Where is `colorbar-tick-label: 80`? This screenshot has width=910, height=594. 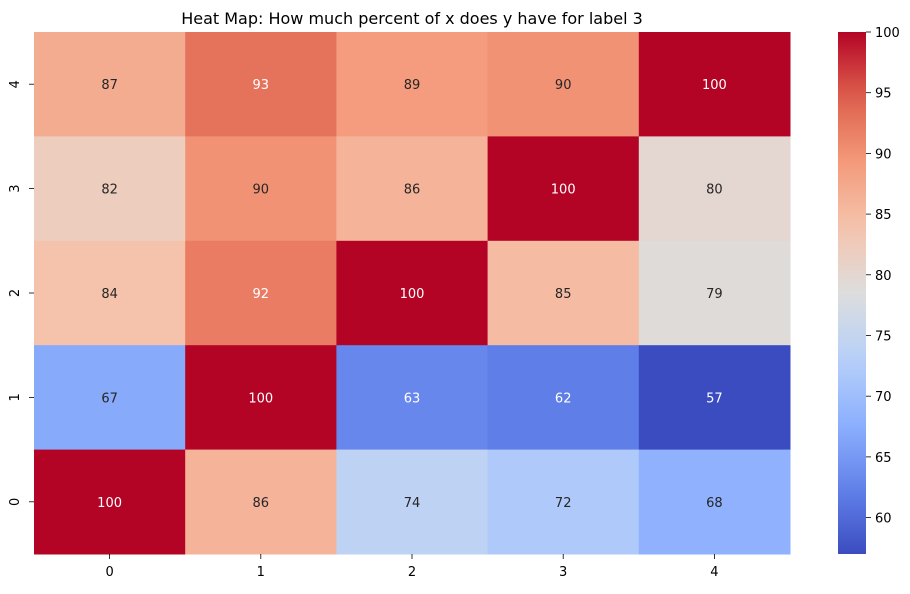
colorbar-tick-label: 80 is located at coordinates (883, 276).